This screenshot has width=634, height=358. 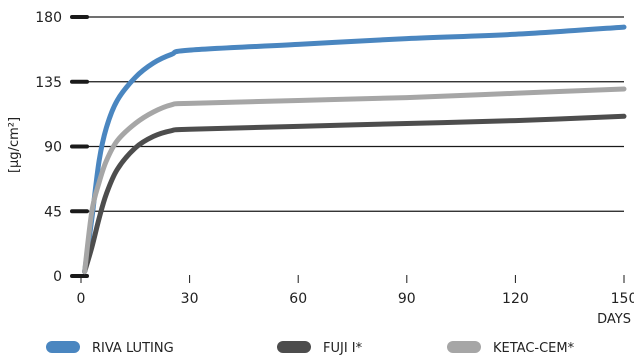 I want to click on y-tick-marks, so click(x=79, y=146).